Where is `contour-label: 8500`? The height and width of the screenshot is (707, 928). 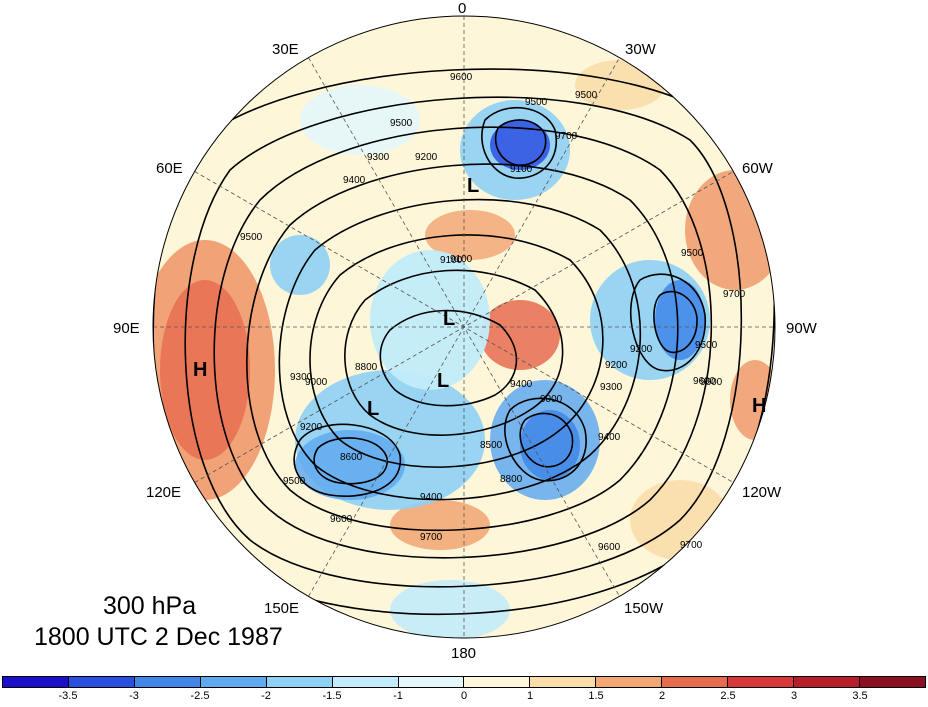 contour-label: 8500 is located at coordinates (491, 445).